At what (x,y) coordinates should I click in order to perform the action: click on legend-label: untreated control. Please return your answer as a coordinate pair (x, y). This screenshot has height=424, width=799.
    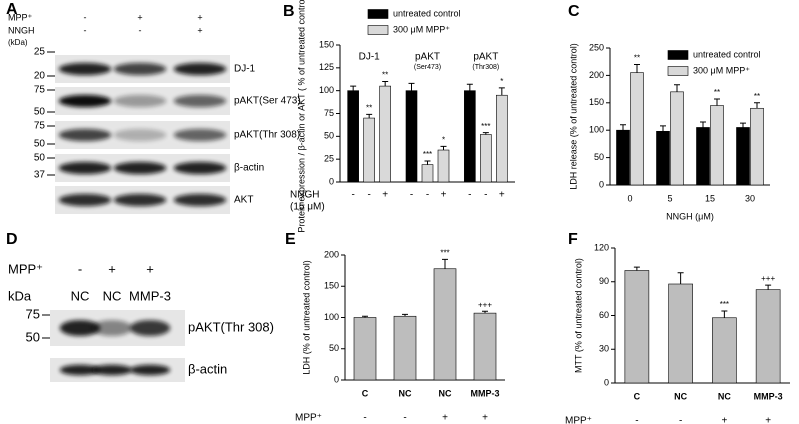
    Looking at the image, I should click on (727, 54).